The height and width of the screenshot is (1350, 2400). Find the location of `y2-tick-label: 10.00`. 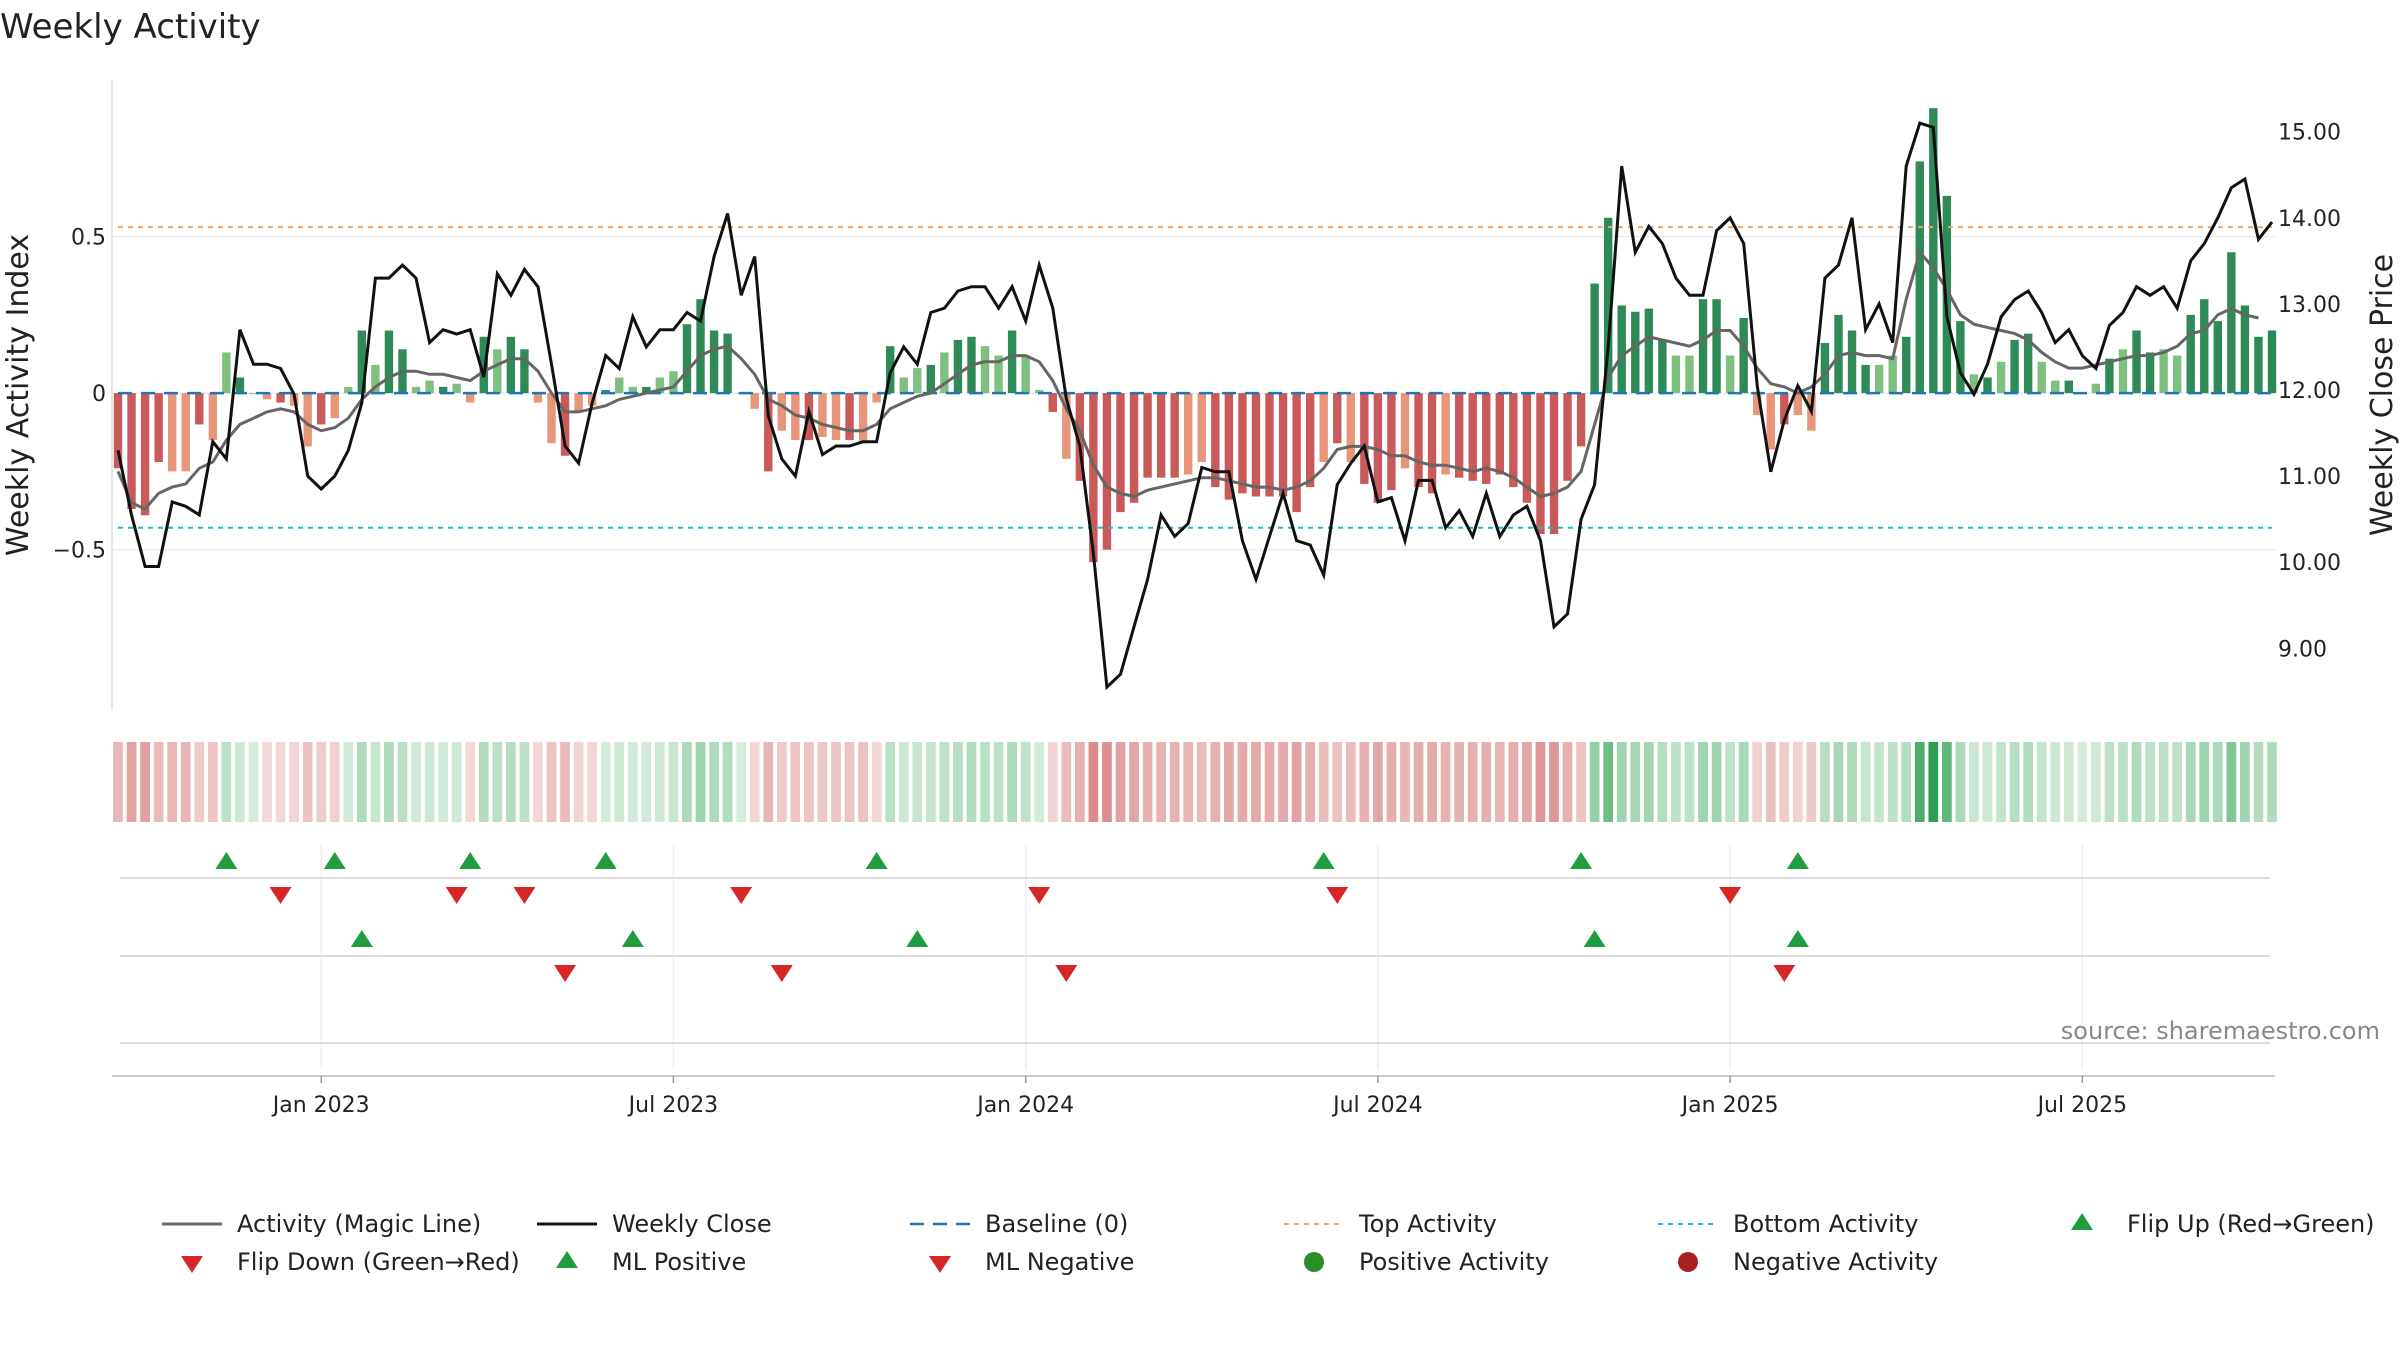

y2-tick-label: 10.00 is located at coordinates (2309, 563).